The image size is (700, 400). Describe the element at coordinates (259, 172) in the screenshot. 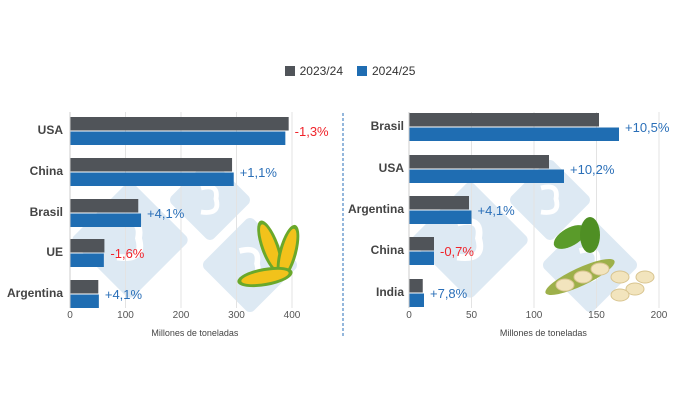

I see `data-label: +1,1%` at that location.